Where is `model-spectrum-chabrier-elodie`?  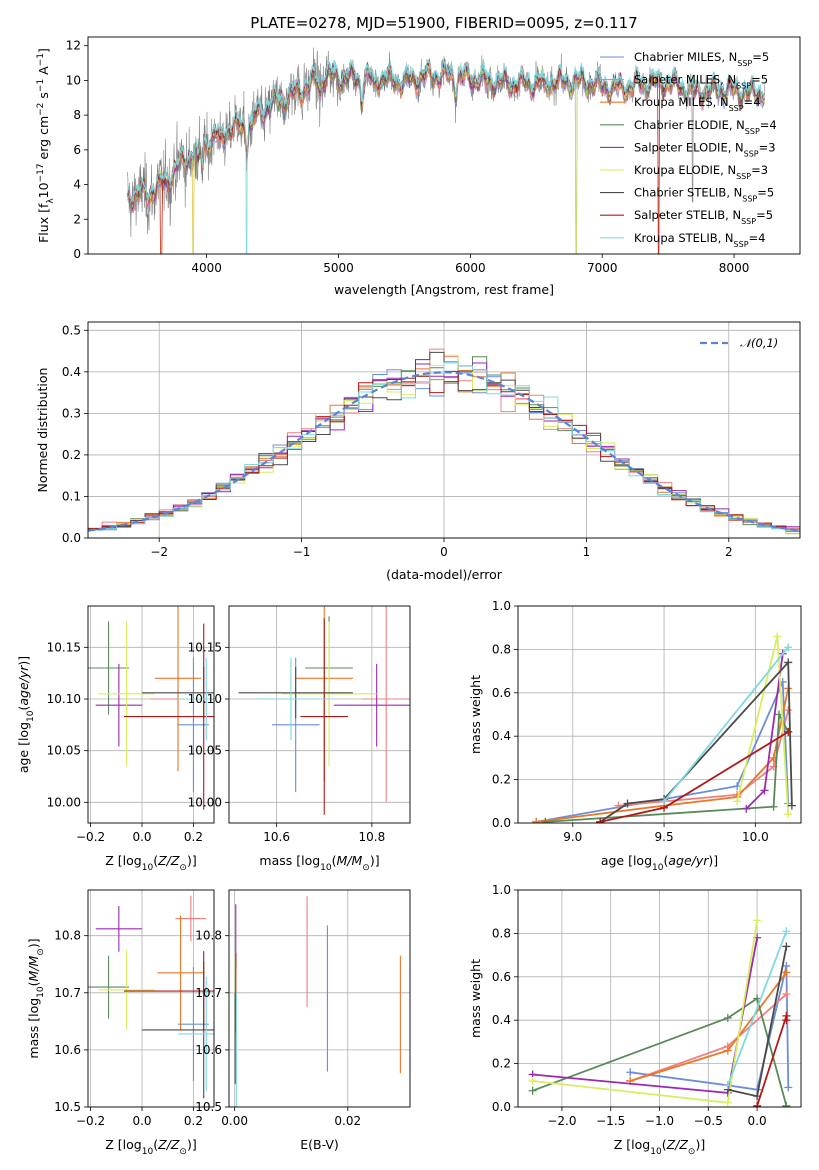 model-spectrum-chabrier-elodie is located at coordinates (446, 158).